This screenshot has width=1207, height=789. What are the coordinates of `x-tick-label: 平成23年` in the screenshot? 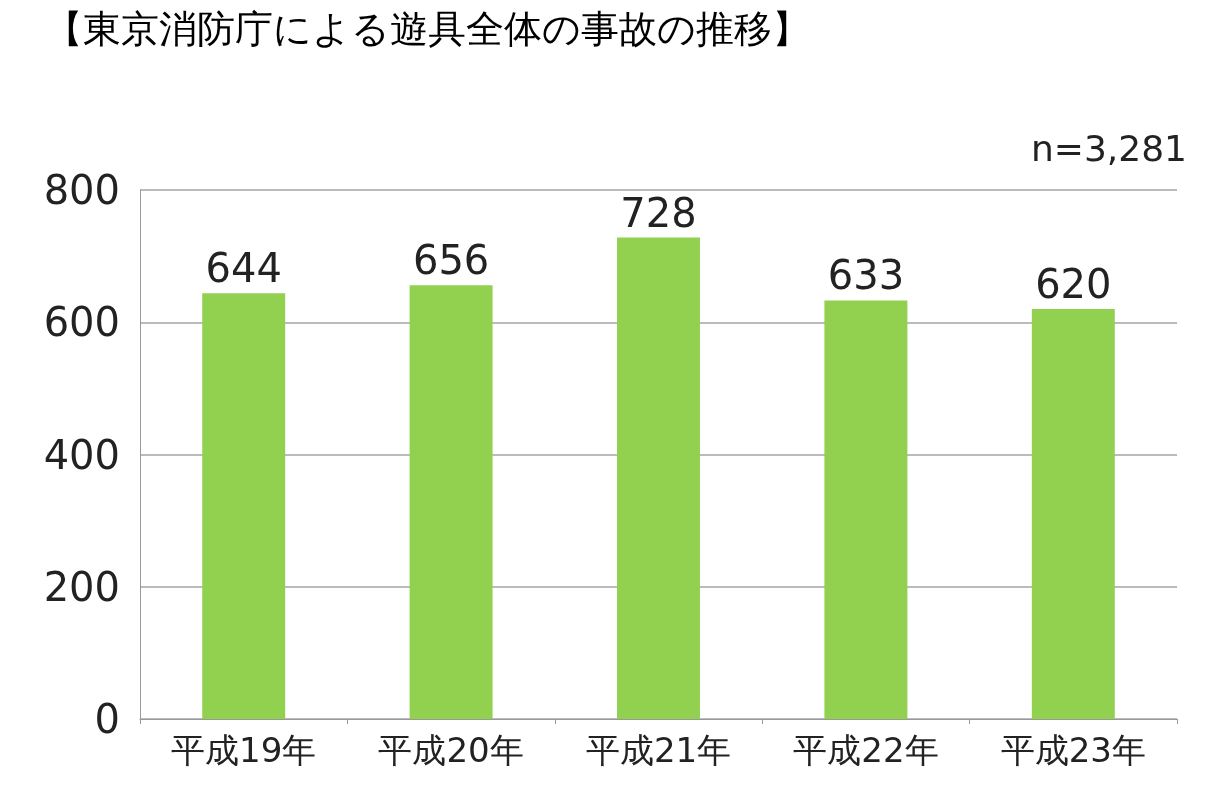 It's located at (1073, 750).